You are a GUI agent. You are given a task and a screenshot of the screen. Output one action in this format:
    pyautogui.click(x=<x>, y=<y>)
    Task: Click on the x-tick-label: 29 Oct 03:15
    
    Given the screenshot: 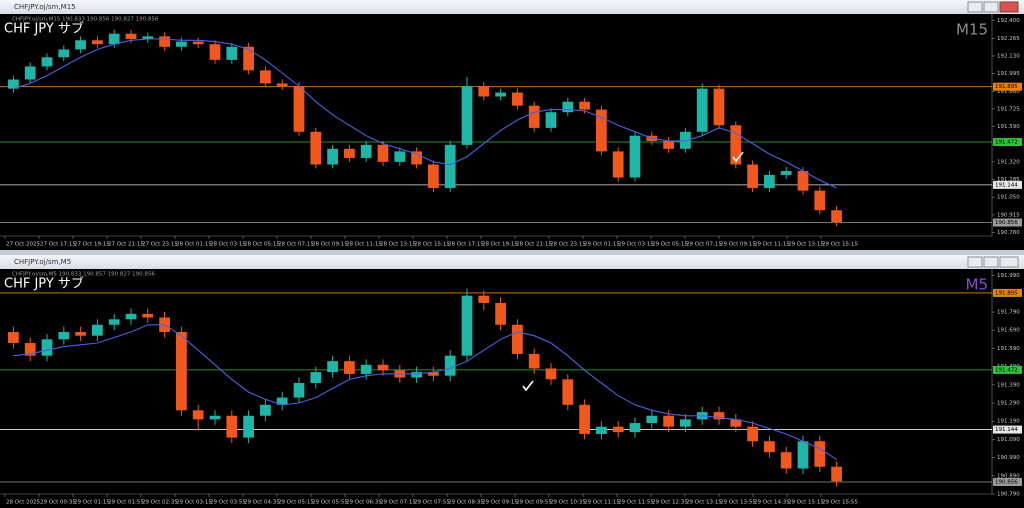 What is the action you would take?
    pyautogui.click(x=194, y=503)
    